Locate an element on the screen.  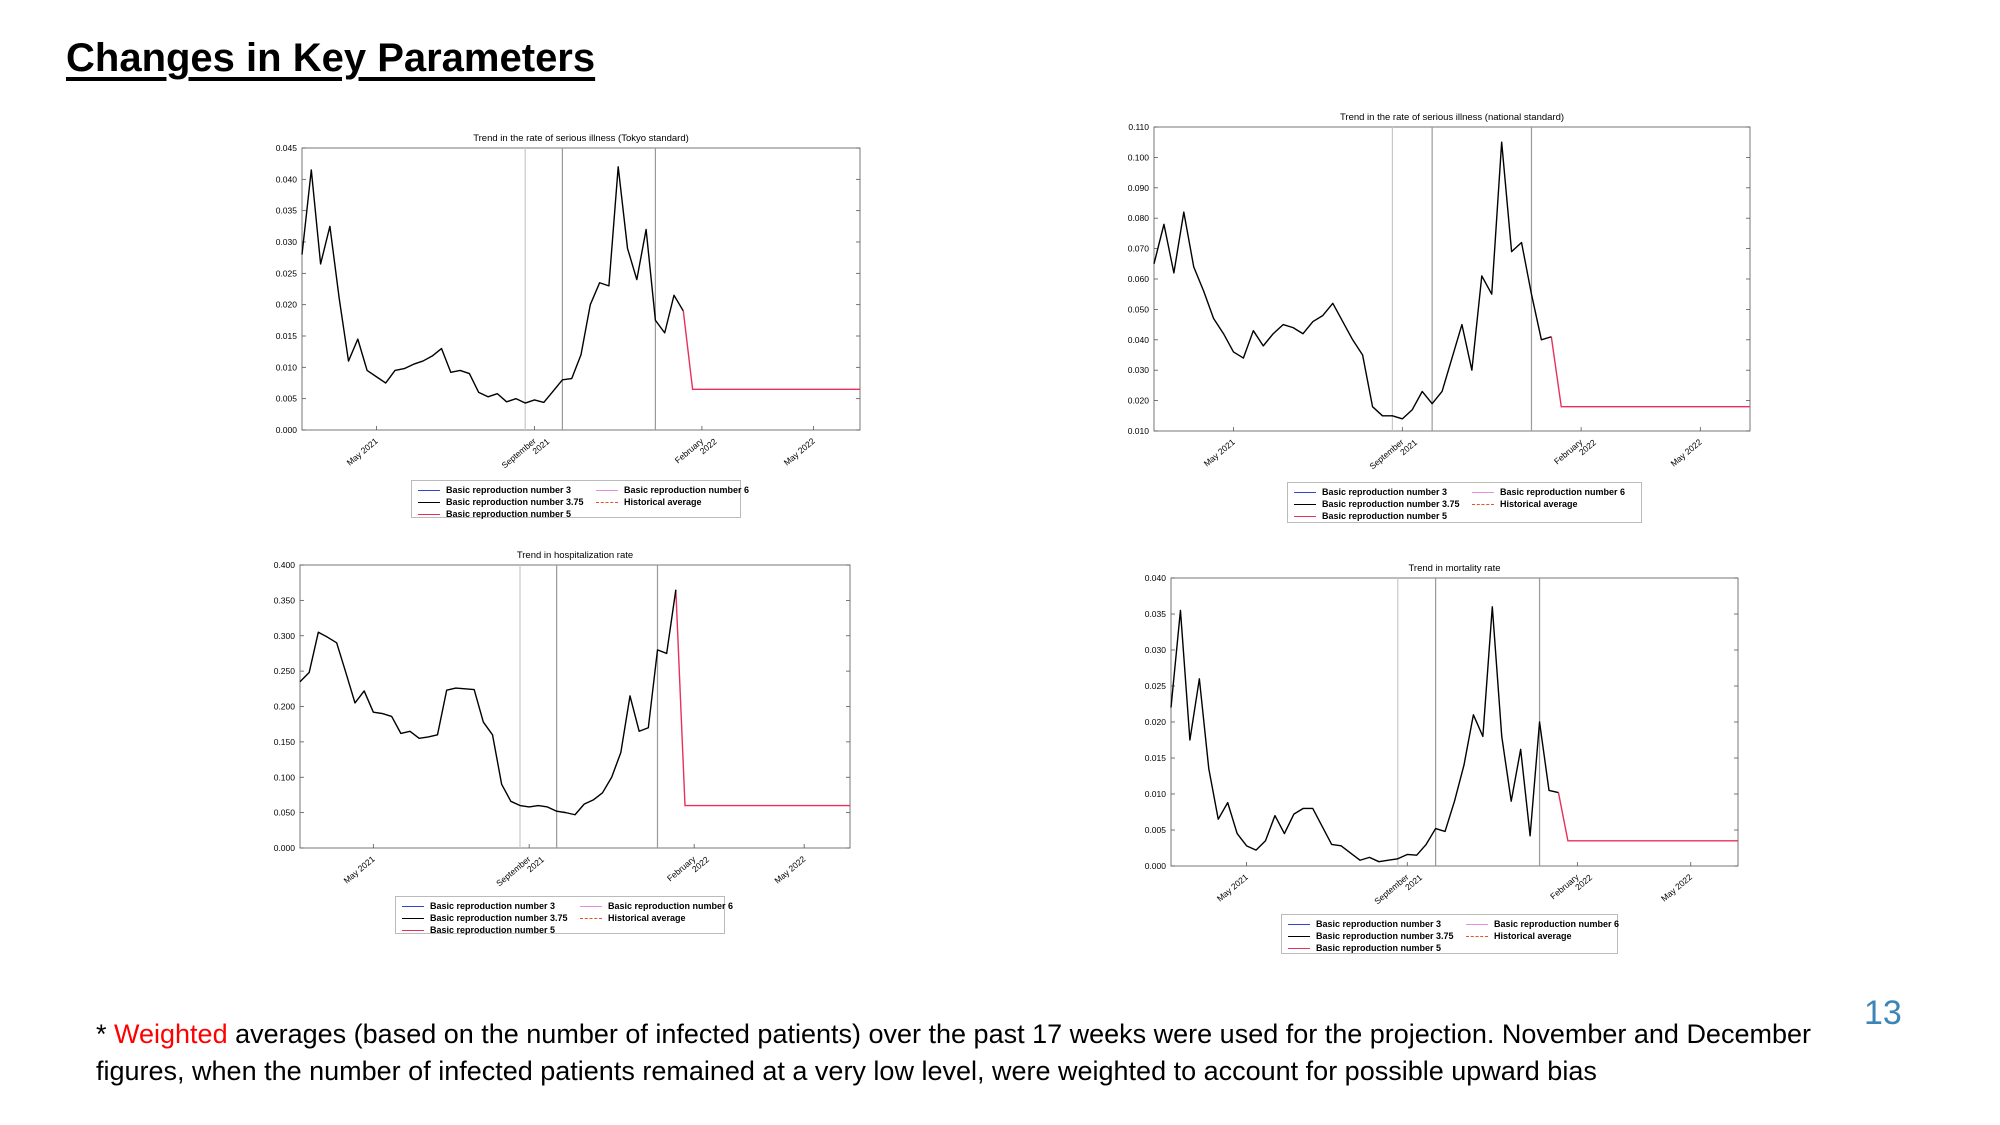
y-tick-label: 0.300 is located at coordinates (285, 636).